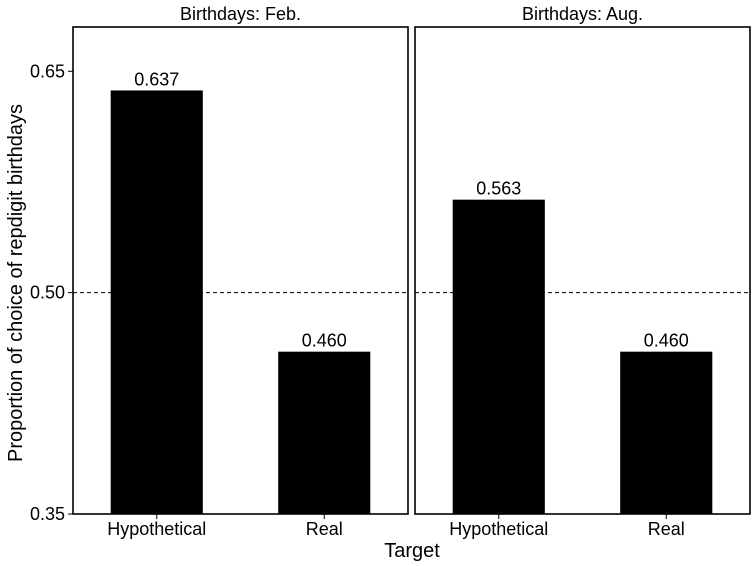 This screenshot has height=566, width=754. What do you see at coordinates (156, 79) in the screenshot?
I see `bar-value-label: 0.637` at bounding box center [156, 79].